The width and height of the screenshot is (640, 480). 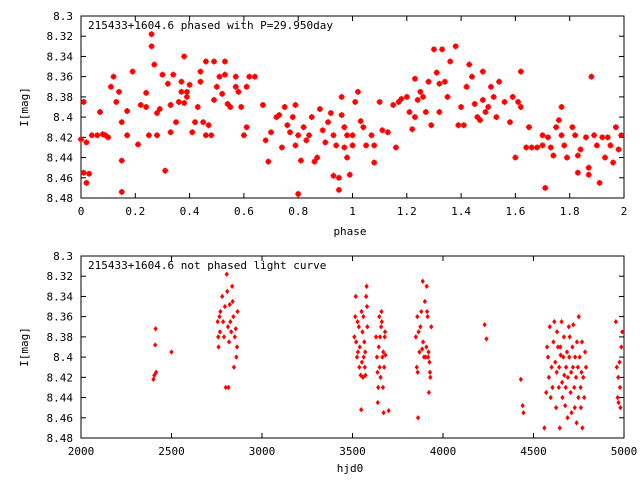 I want to click on phased-x-tick-label: 1.4, so click(x=461, y=211).